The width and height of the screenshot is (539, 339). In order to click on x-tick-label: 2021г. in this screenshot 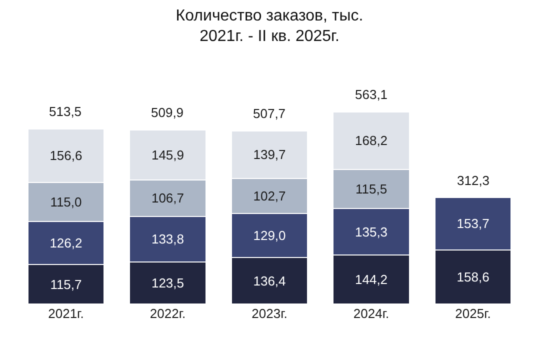, I will do `click(66, 313)`.